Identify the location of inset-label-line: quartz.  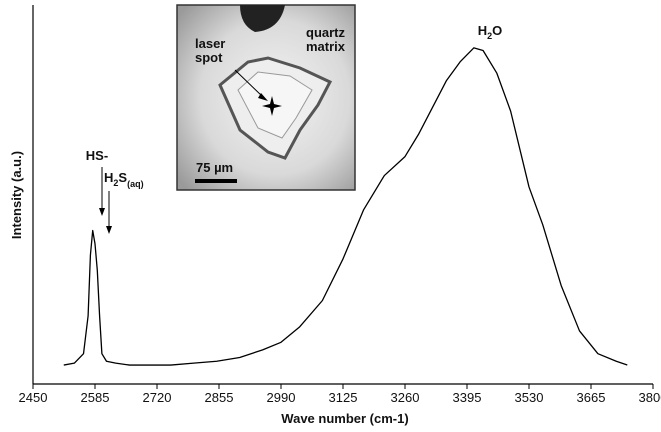
(326, 32).